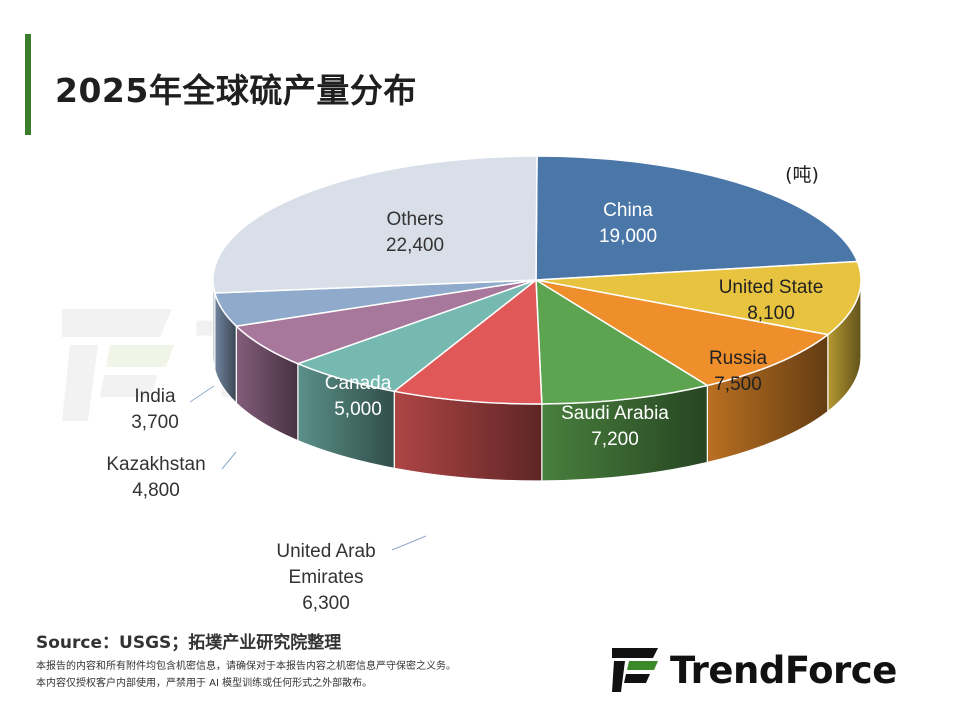 The height and width of the screenshot is (720, 960). Describe the element at coordinates (628, 210) in the screenshot. I see `slice-label-china: China` at that location.